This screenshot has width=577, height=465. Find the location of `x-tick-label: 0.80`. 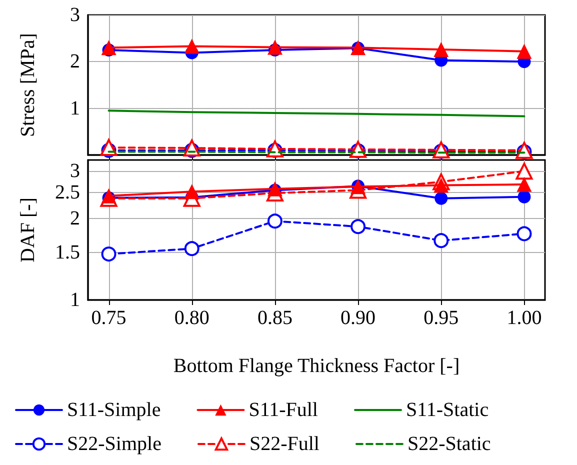

x-tick-label: 0.80 is located at coordinates (192, 318).